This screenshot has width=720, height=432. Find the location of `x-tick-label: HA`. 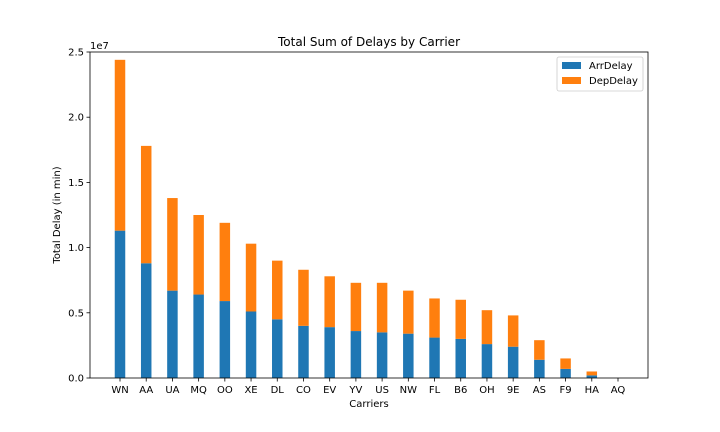

x-tick-label: HA is located at coordinates (592, 390).